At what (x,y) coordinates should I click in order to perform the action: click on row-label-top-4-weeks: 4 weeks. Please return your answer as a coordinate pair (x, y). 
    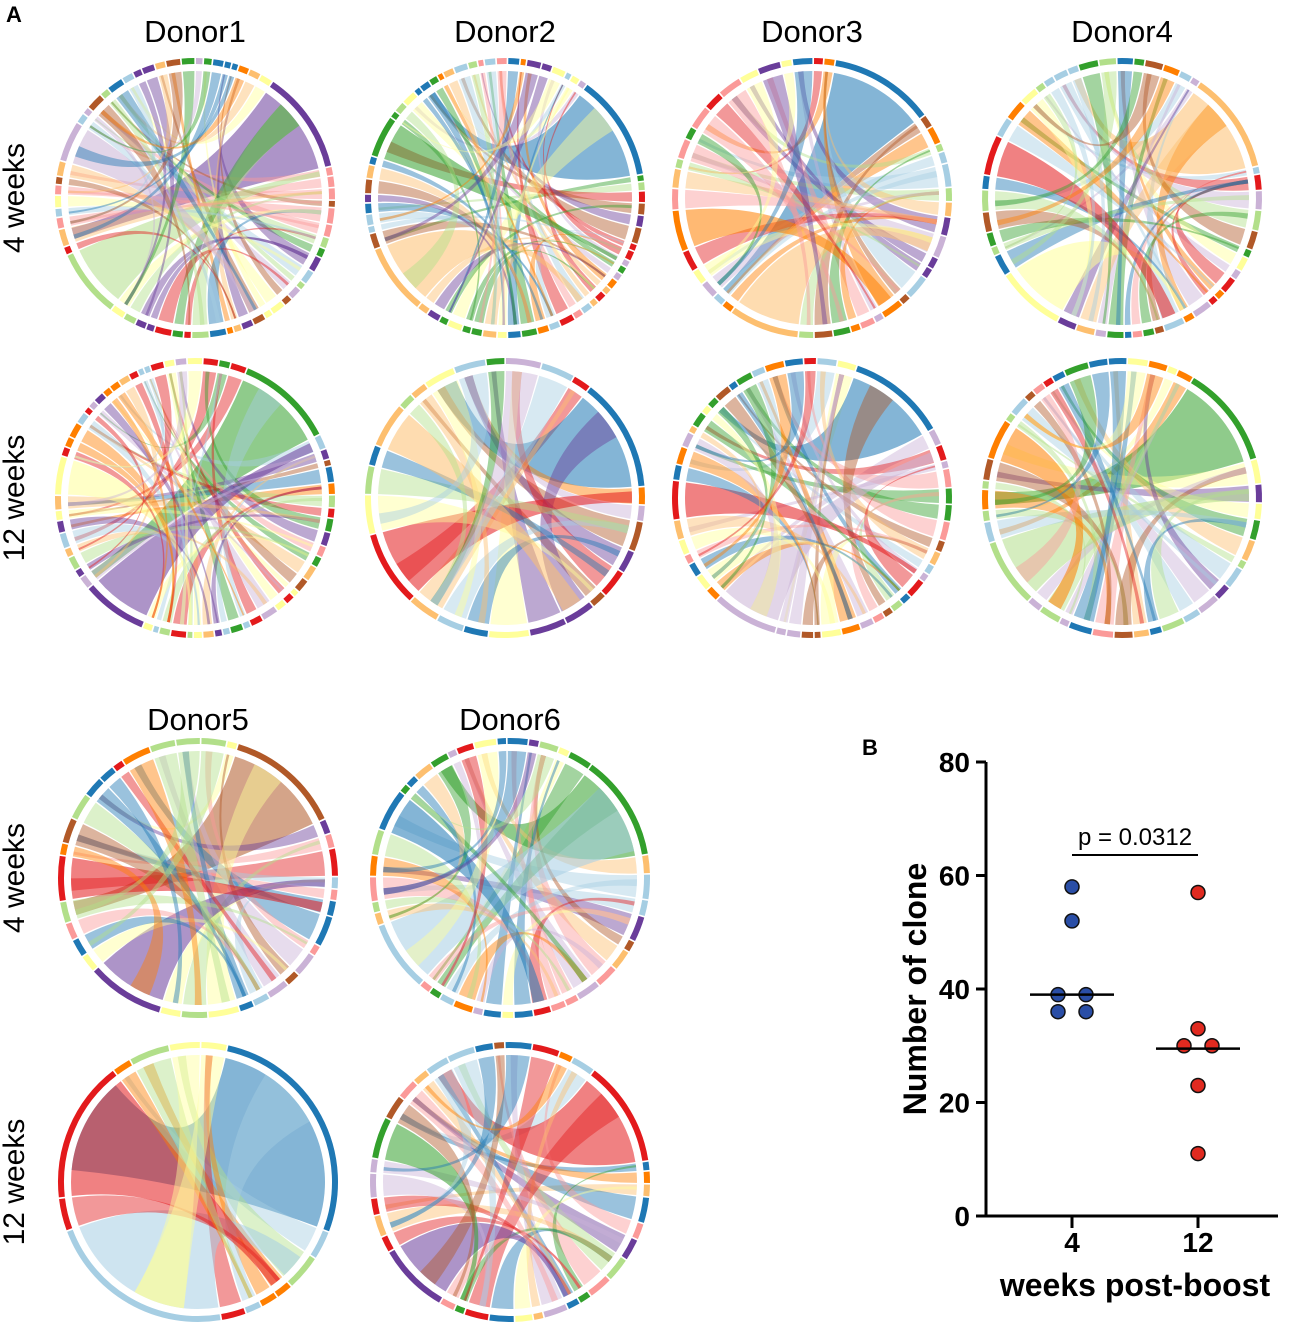
    Looking at the image, I should click on (15, 198).